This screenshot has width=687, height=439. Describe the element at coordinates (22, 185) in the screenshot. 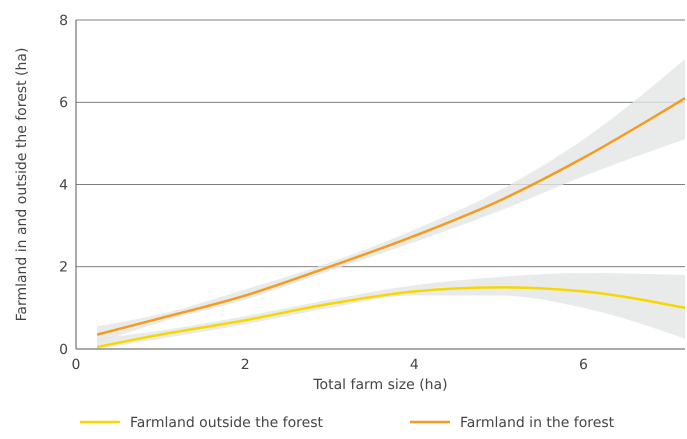

I see `y-axis-title: Farmland in and outside the forest (ha)` at that location.